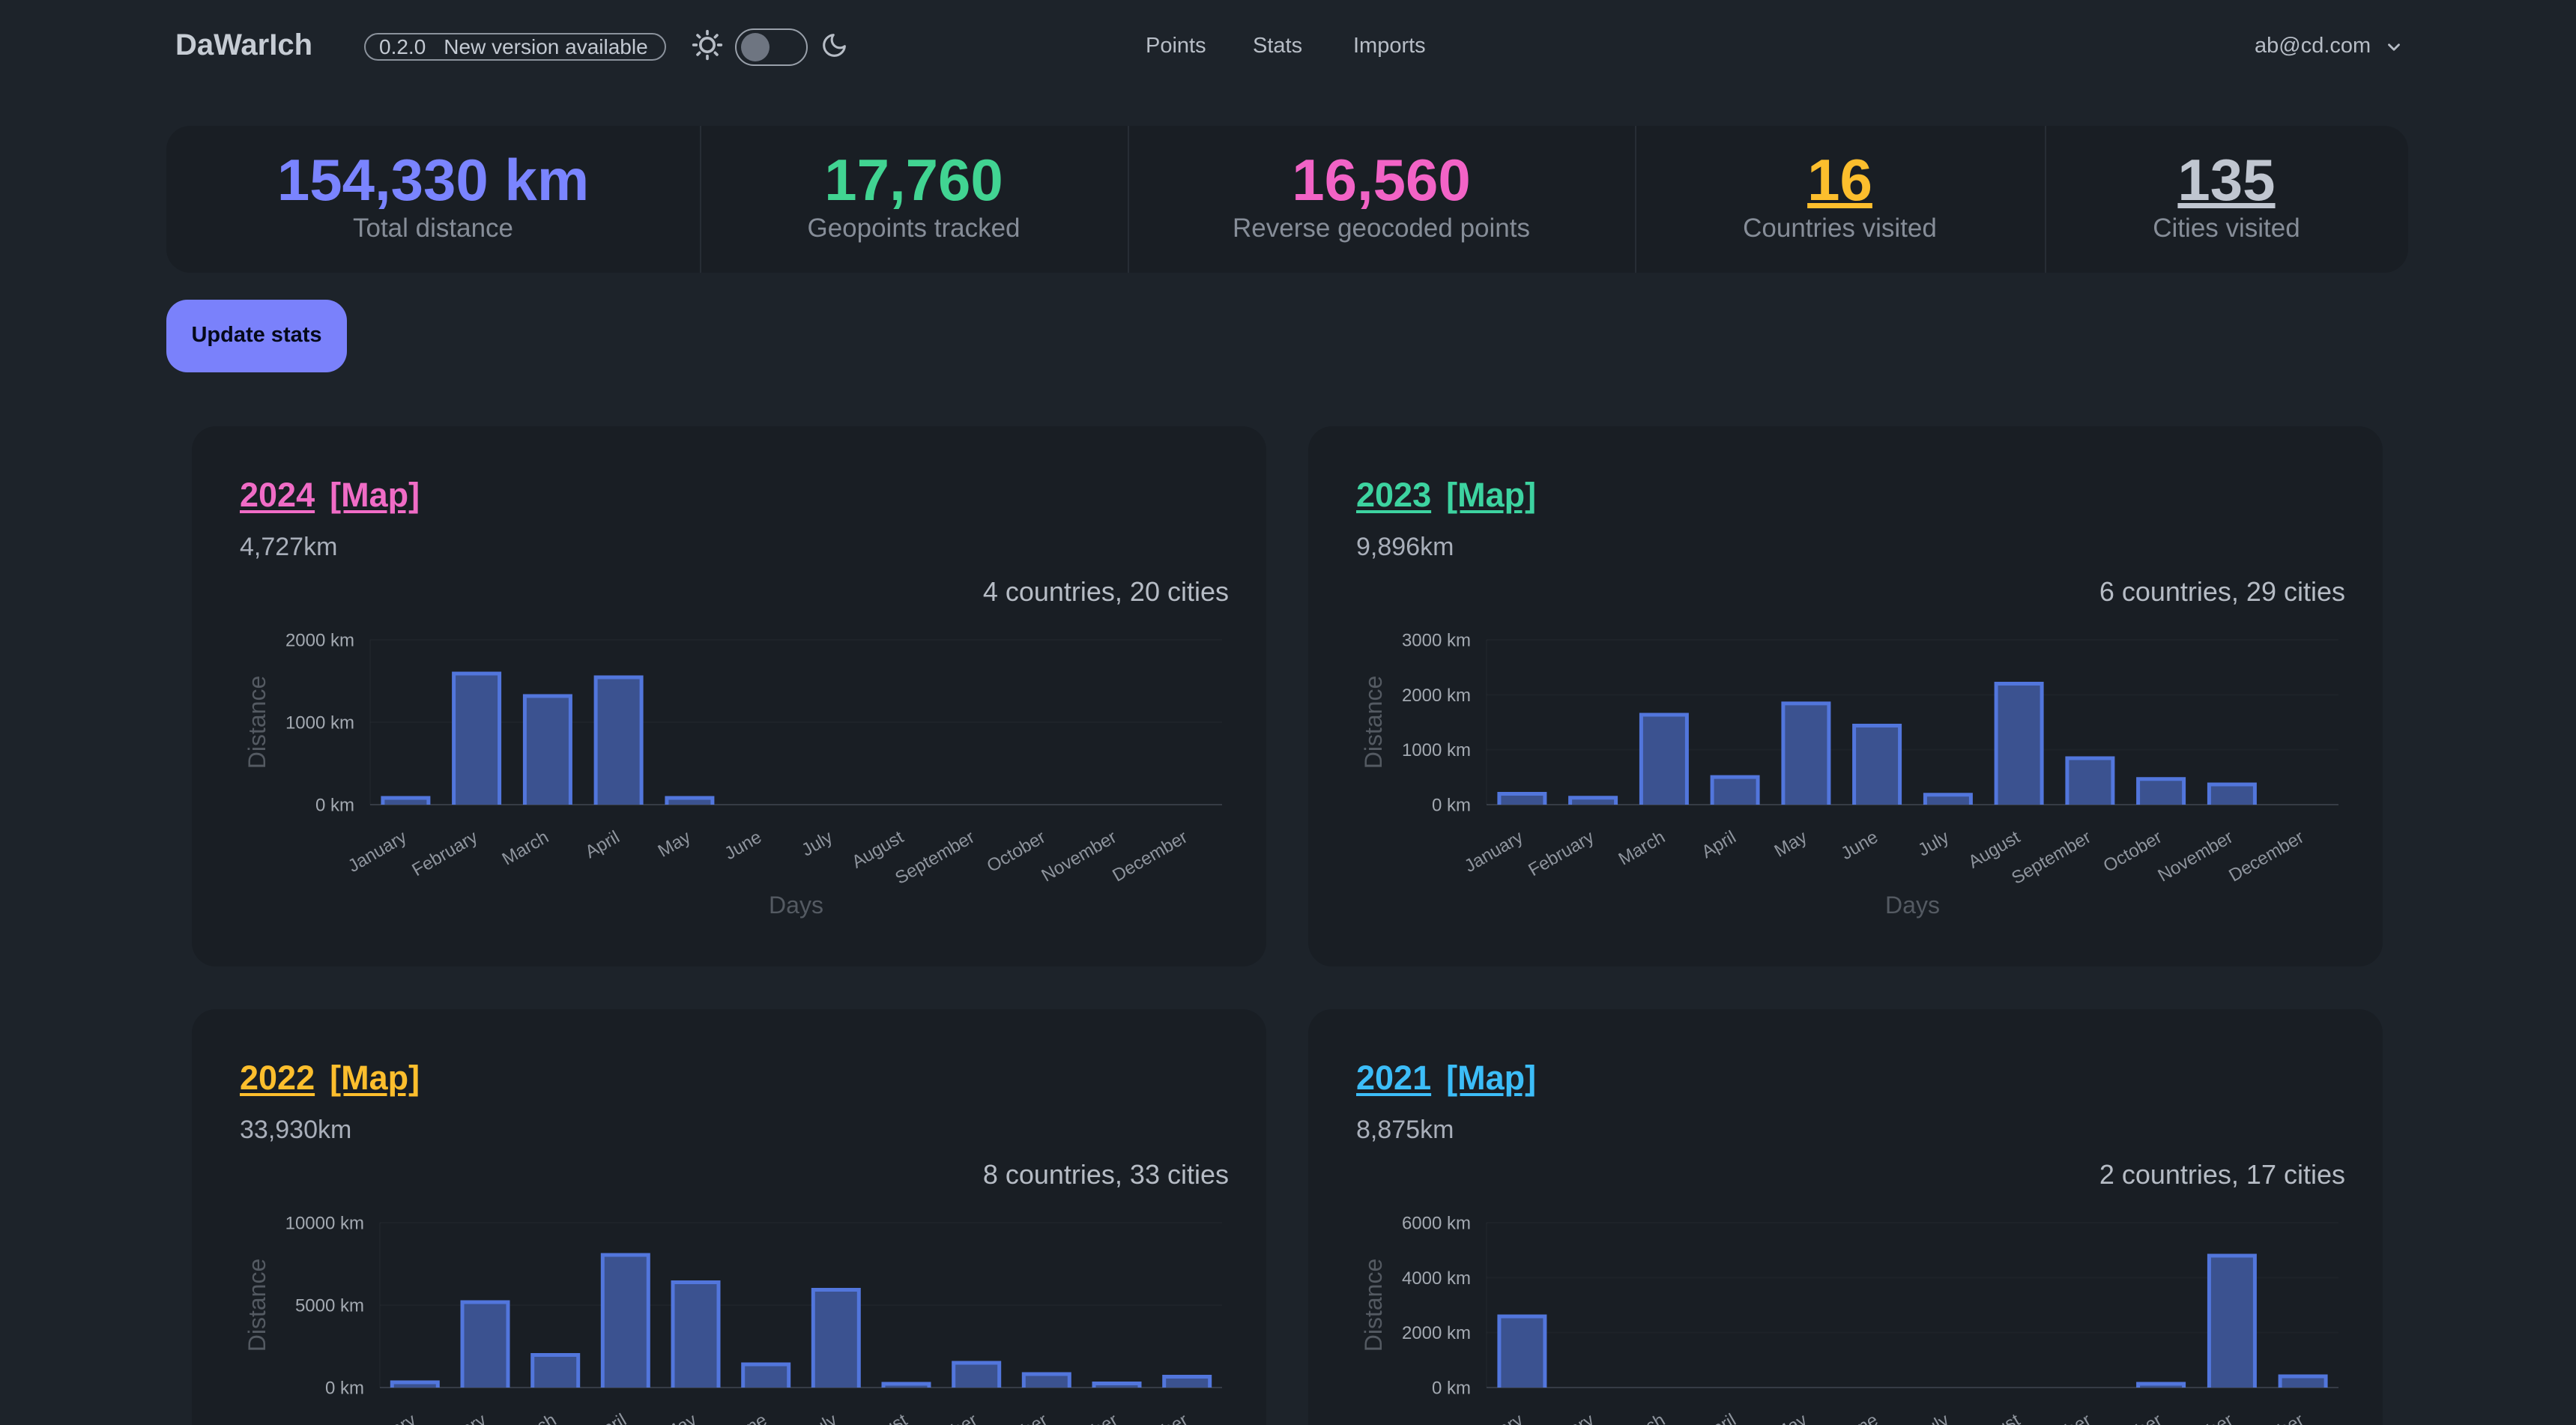 This screenshot has height=1425, width=2576. What do you see at coordinates (324, 1224) in the screenshot?
I see `svg-text: 10000 km` at bounding box center [324, 1224].